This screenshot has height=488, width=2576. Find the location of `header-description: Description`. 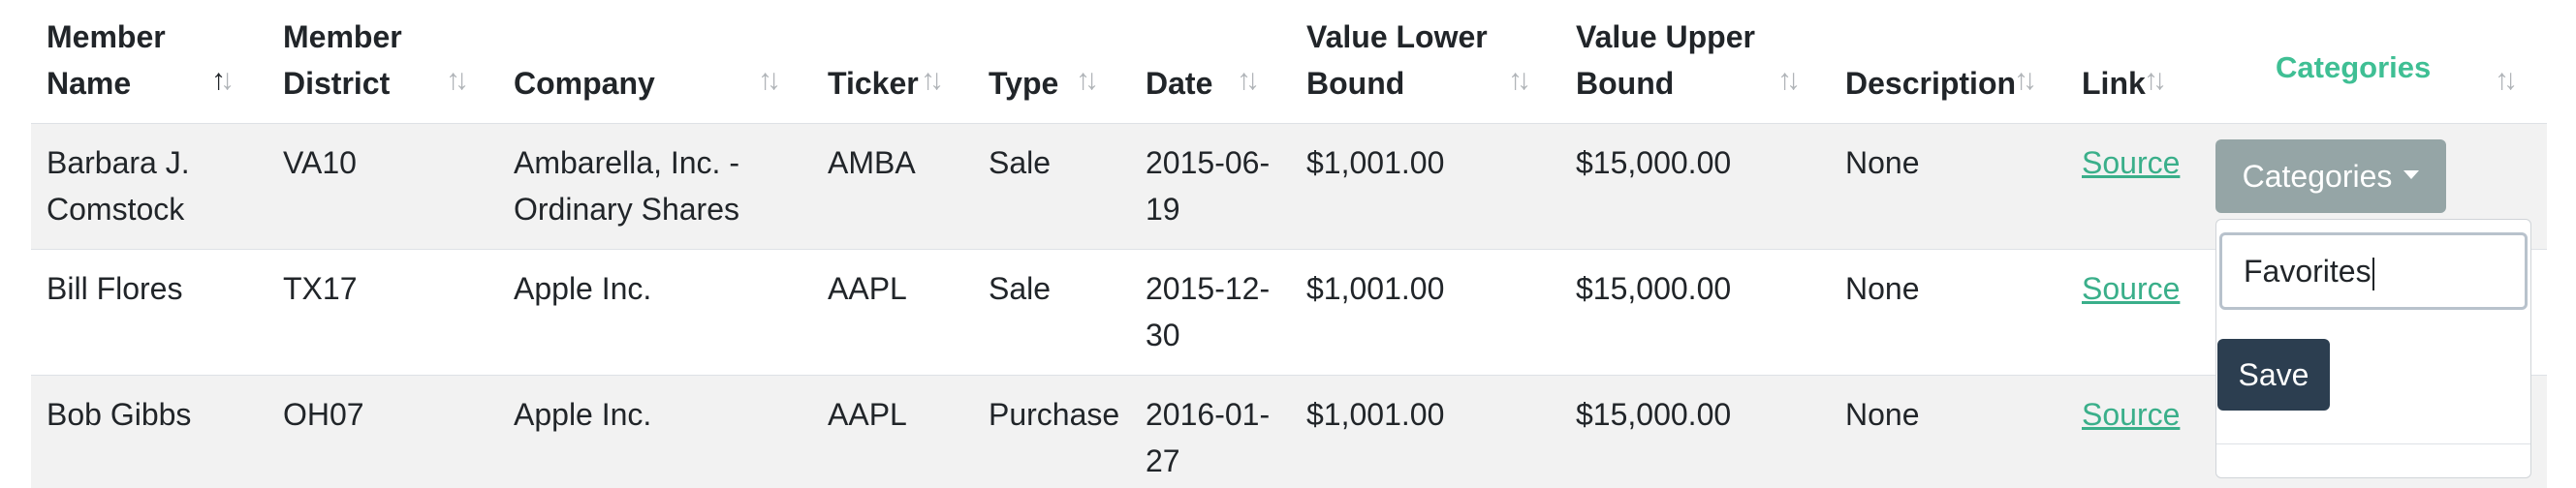

header-description: Description is located at coordinates (1930, 83).